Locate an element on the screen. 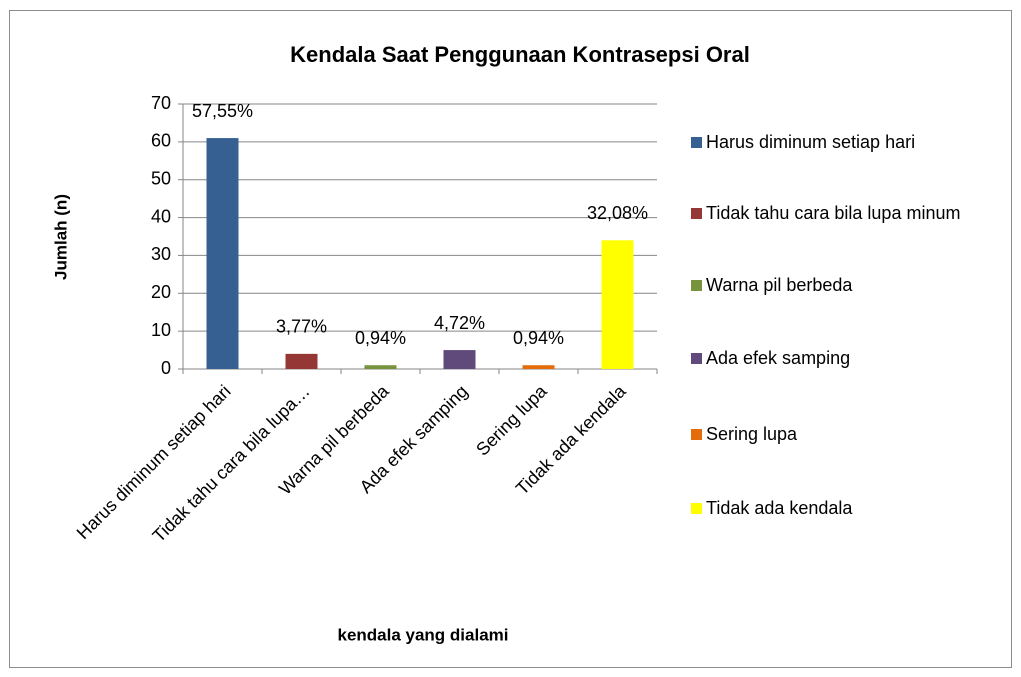  legend-item: Sering lupa is located at coordinates (843, 434).